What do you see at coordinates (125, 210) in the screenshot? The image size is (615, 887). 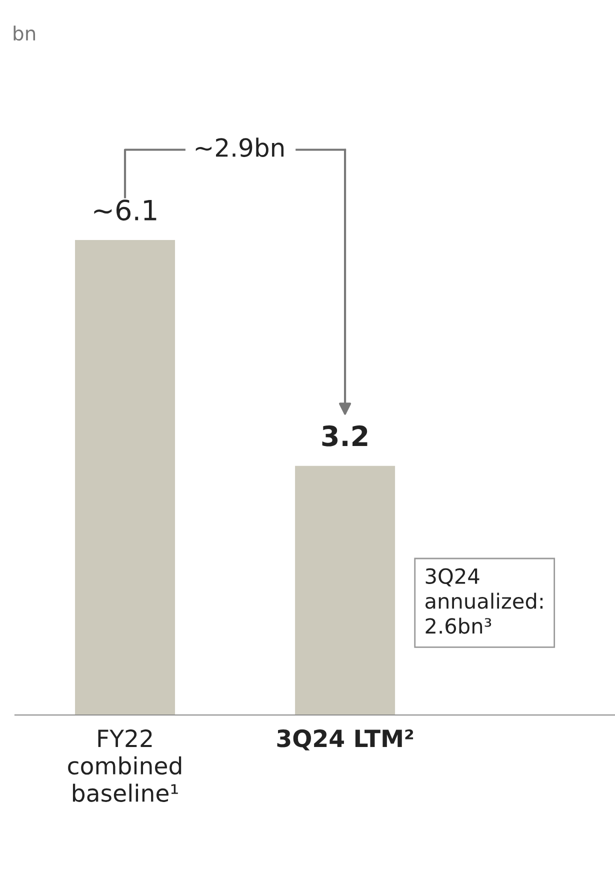 I see `data-label: ~6.1` at bounding box center [125, 210].